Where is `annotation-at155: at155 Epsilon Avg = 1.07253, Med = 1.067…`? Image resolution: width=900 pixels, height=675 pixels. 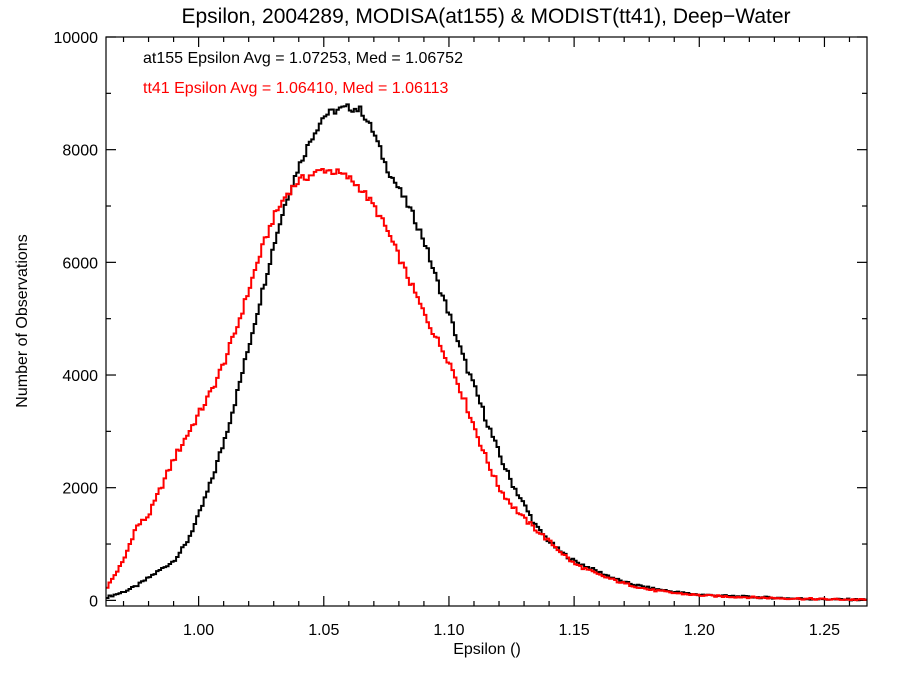
annotation-at155: at155 Epsilon Avg = 1.07253, Med = 1.067… is located at coordinates (303, 58).